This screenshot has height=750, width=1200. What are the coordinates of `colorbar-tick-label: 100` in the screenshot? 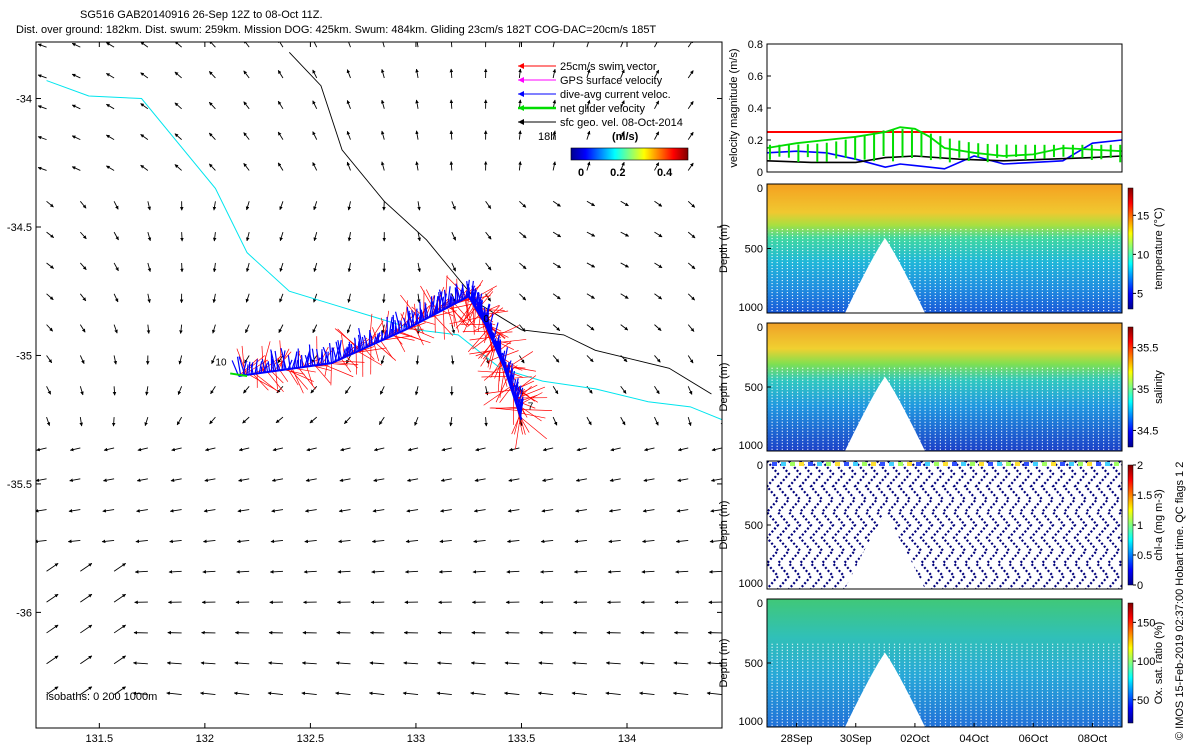 It's located at (1146, 662).